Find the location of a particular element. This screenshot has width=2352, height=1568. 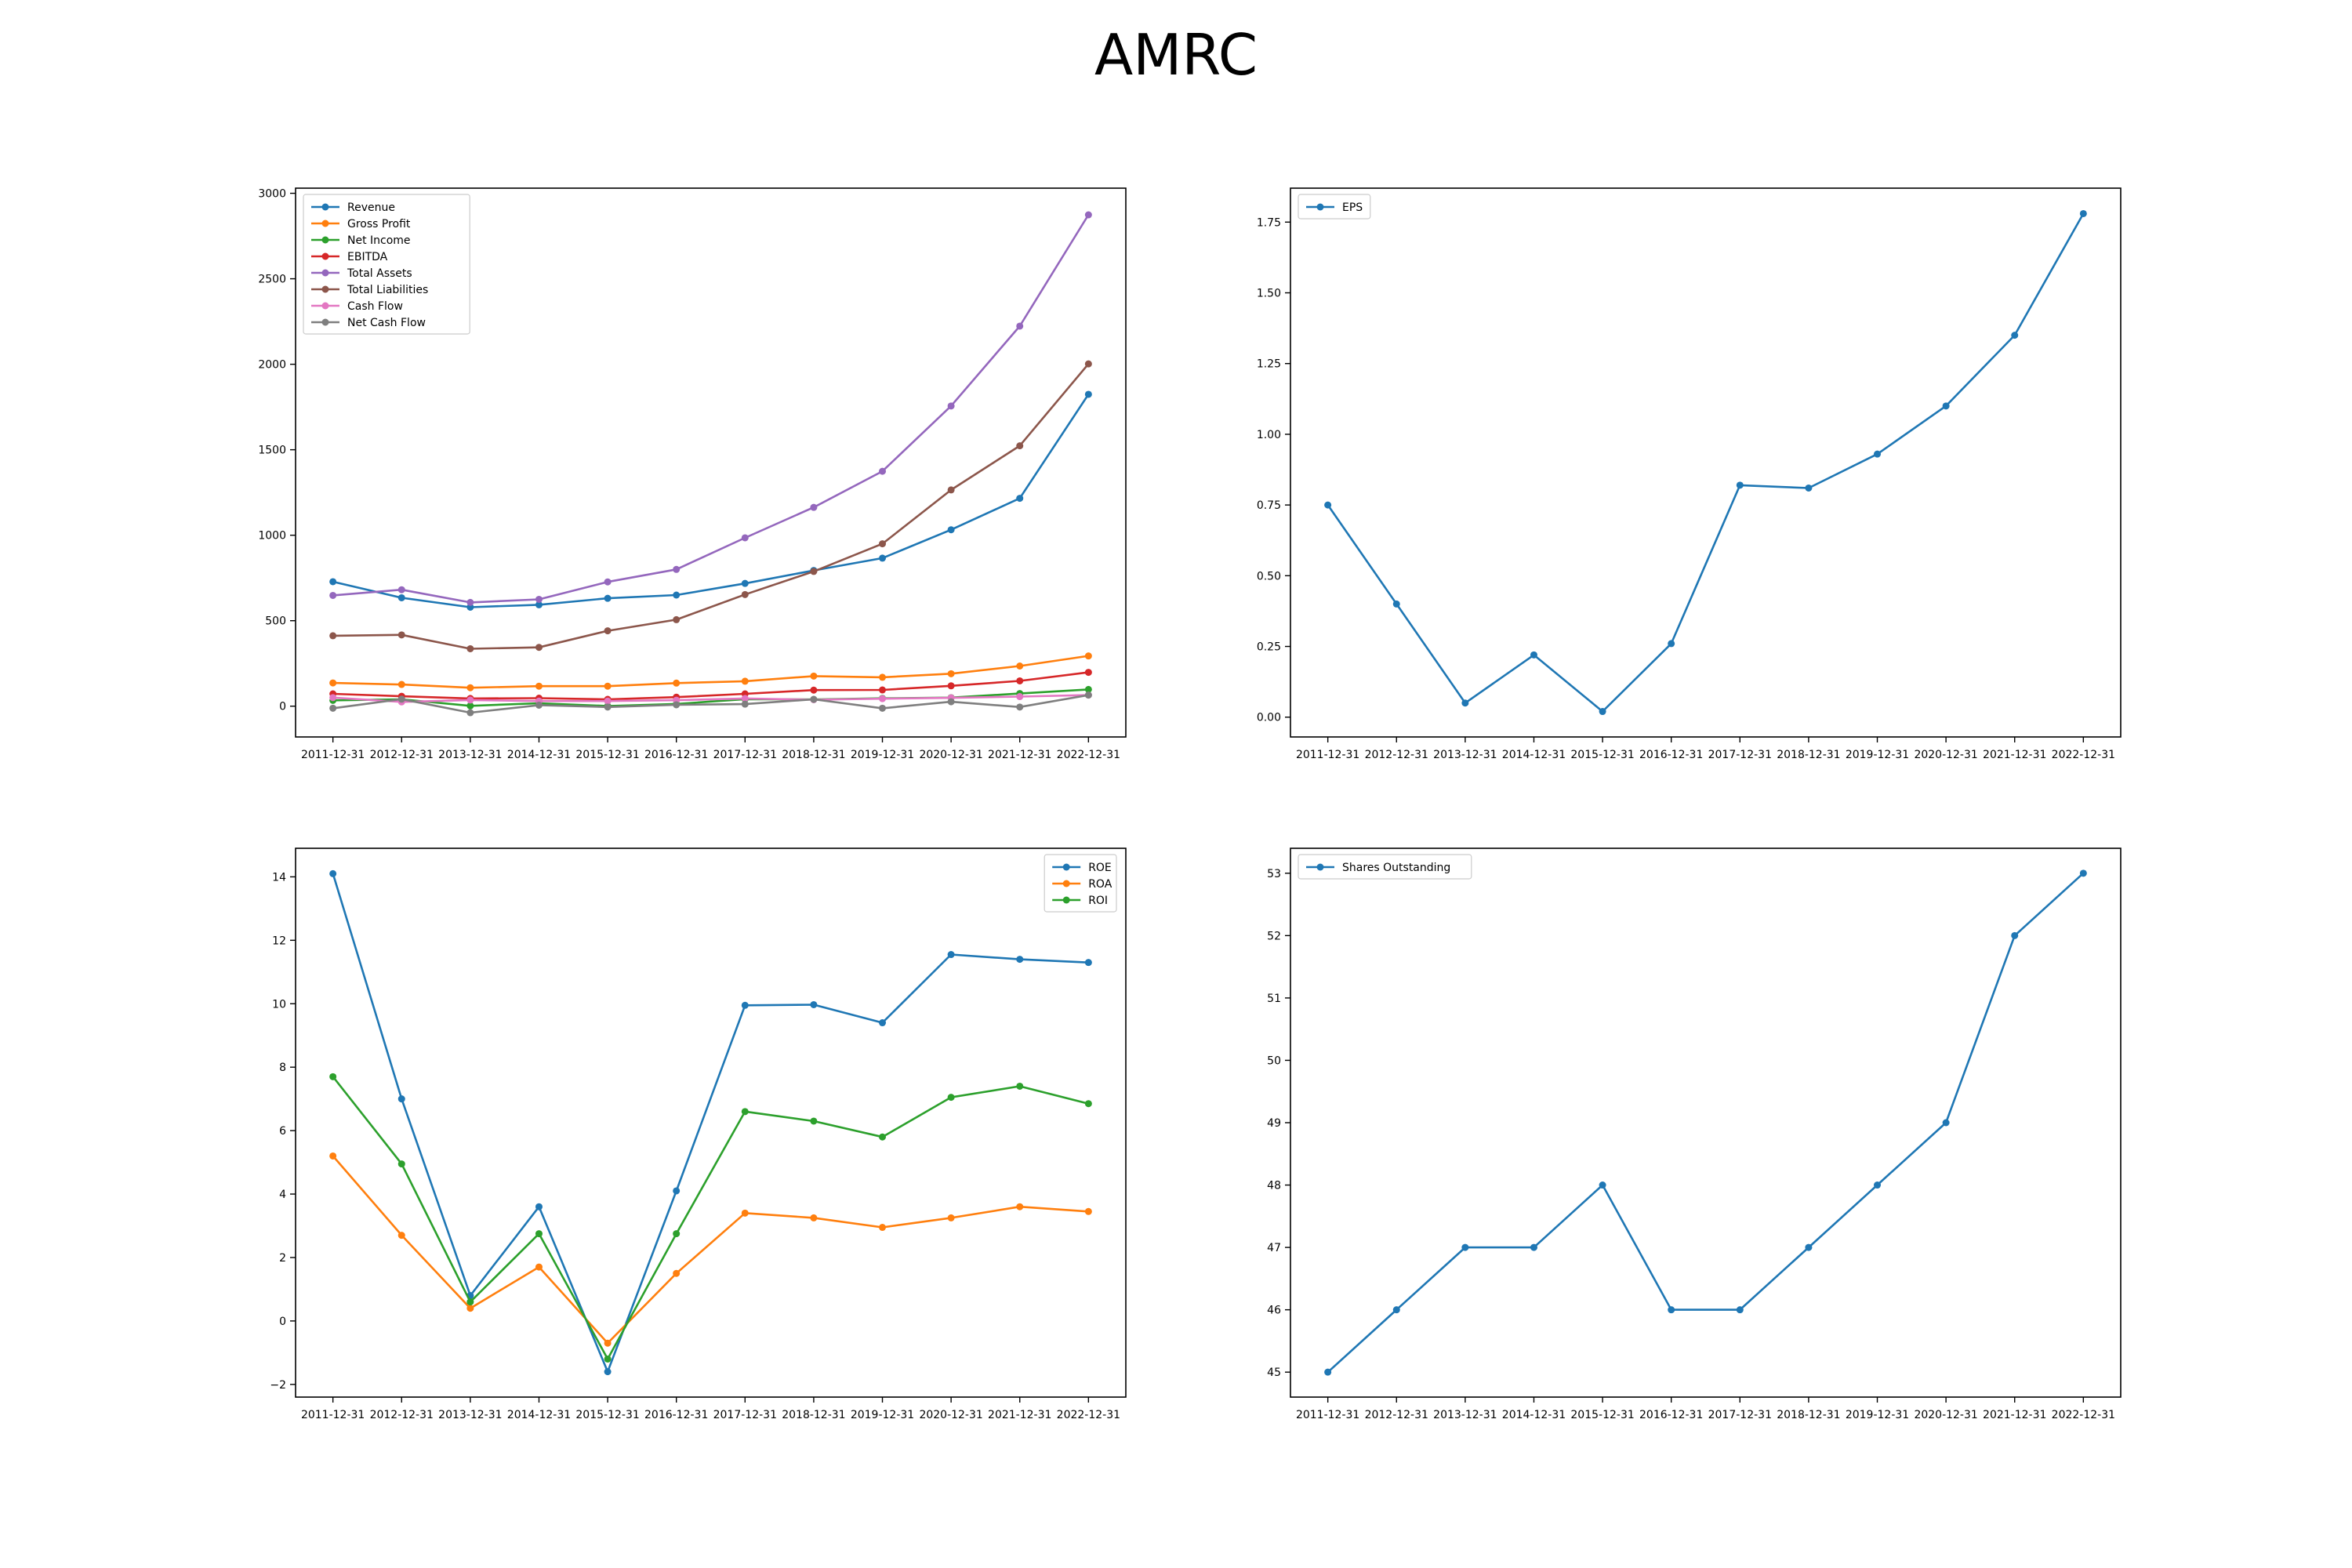

legend-box is located at coordinates (386, 264).